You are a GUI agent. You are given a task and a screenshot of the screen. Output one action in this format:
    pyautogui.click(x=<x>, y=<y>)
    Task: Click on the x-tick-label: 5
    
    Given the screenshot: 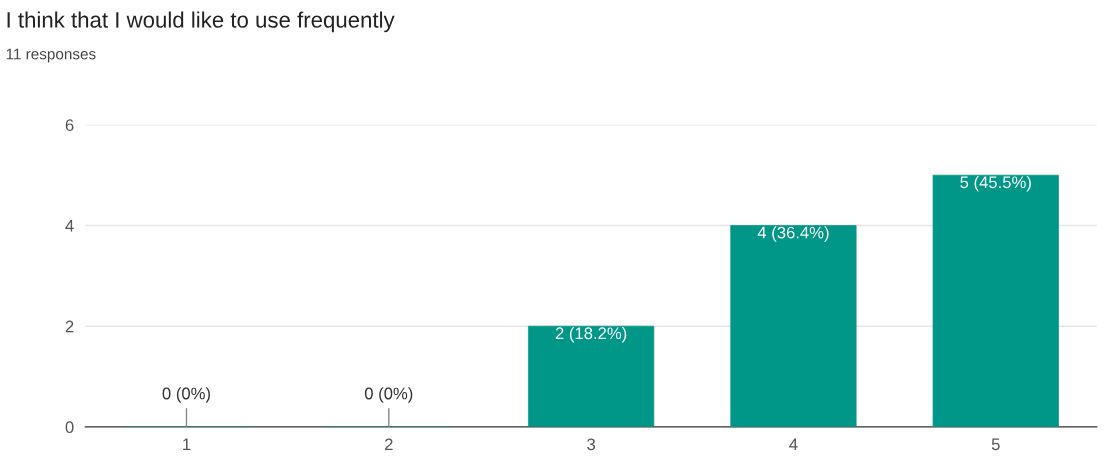 What is the action you would take?
    pyautogui.click(x=995, y=444)
    